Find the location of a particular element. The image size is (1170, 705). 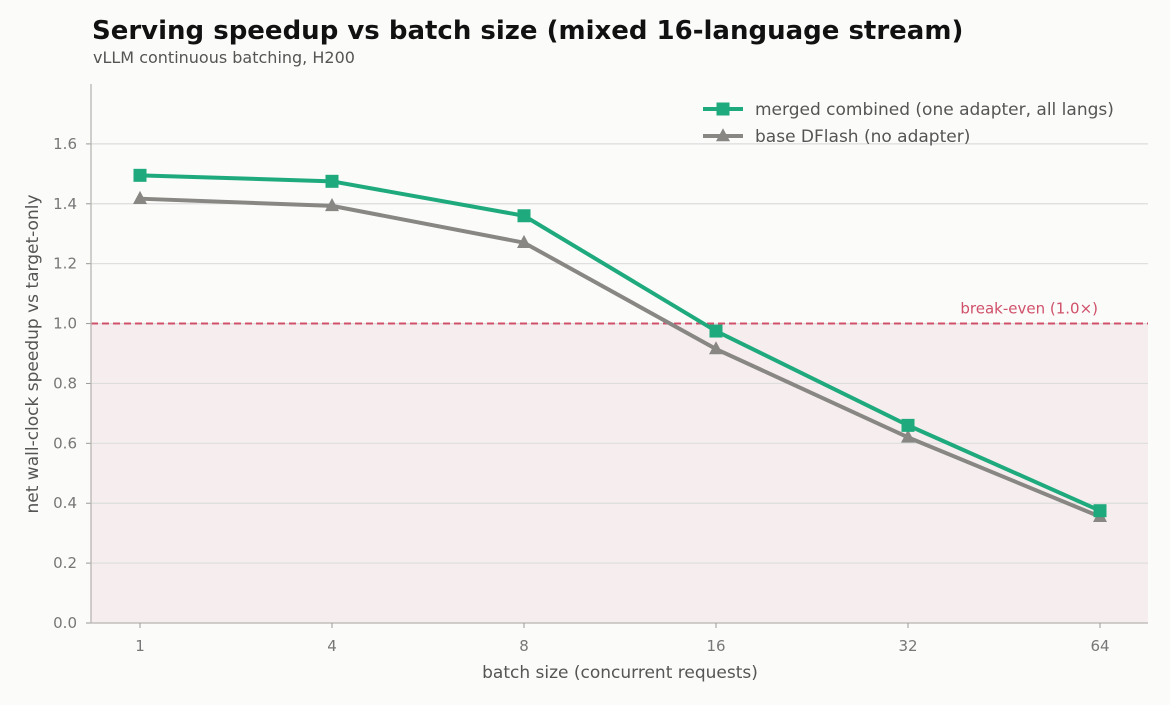

x-axis-label: batch size (concurrent requests) is located at coordinates (620, 673).